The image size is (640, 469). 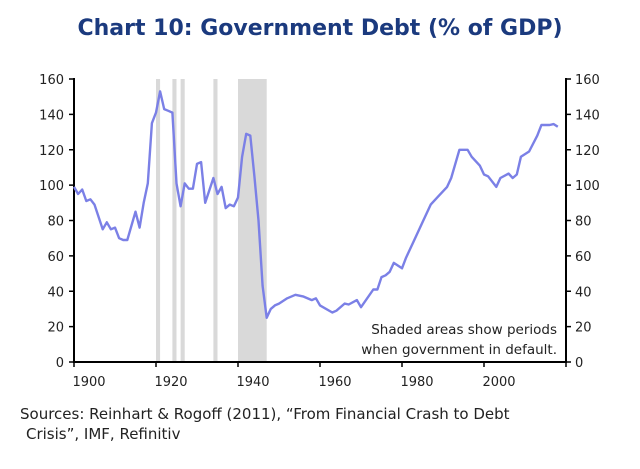 What do you see at coordinates (583, 292) in the screenshot?
I see `y-tick-label-right: 40` at bounding box center [583, 292].